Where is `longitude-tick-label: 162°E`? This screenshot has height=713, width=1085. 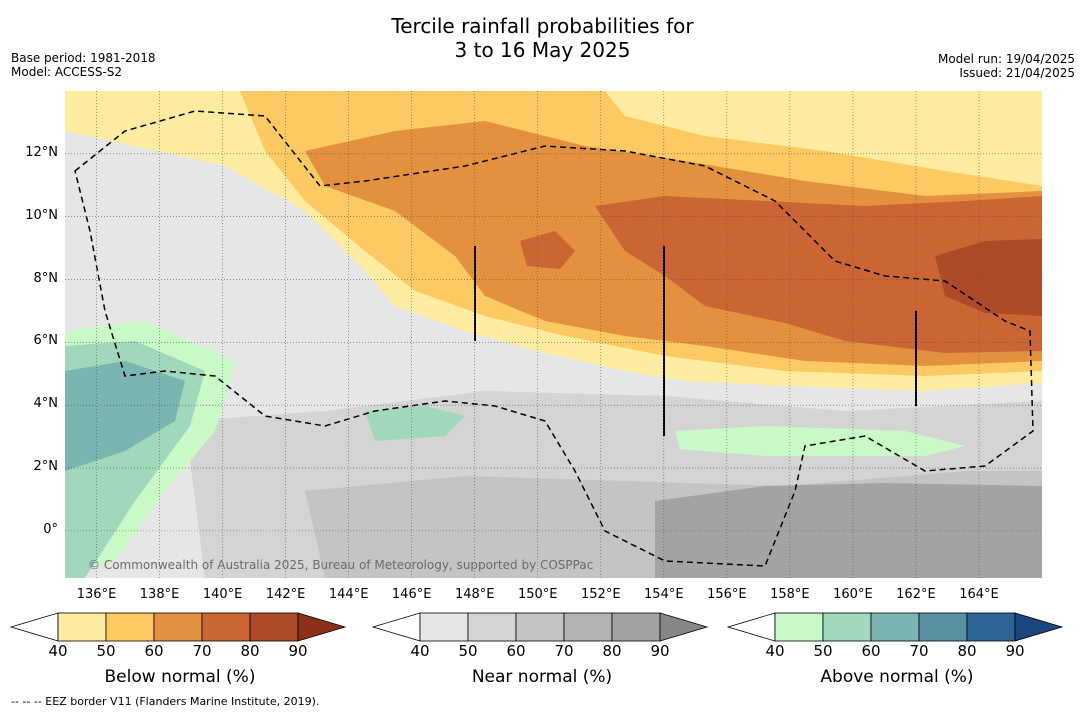 longitude-tick-label: 162°E is located at coordinates (916, 594).